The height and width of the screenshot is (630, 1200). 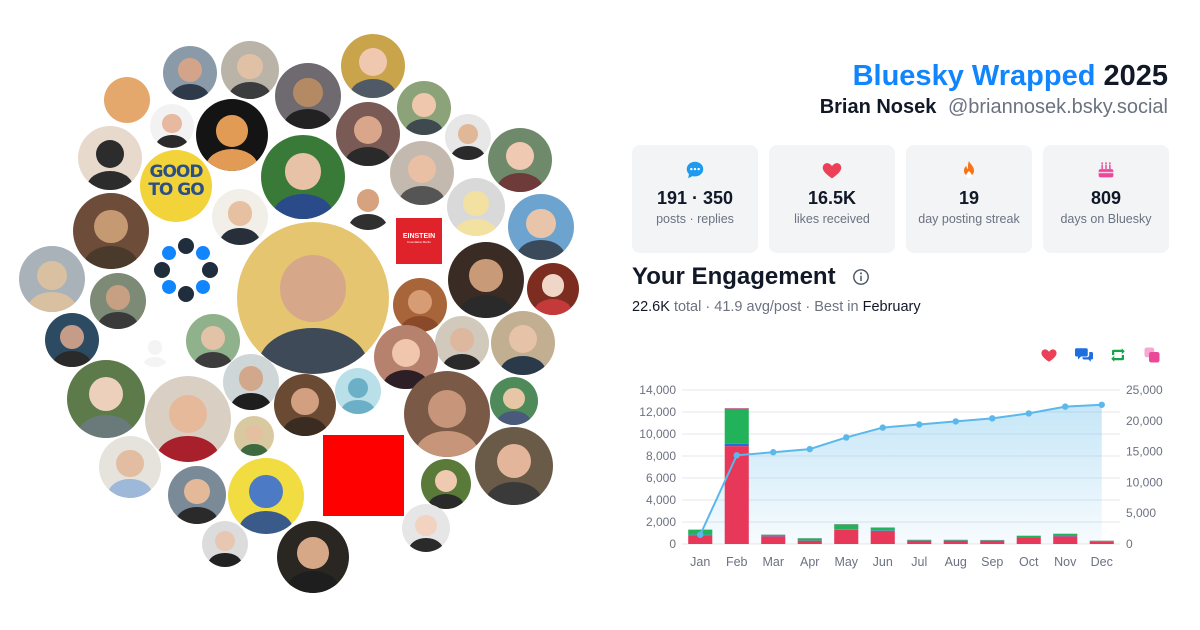 I want to click on stat-card-days: 809 days on Bluesky, so click(x=1106, y=199).